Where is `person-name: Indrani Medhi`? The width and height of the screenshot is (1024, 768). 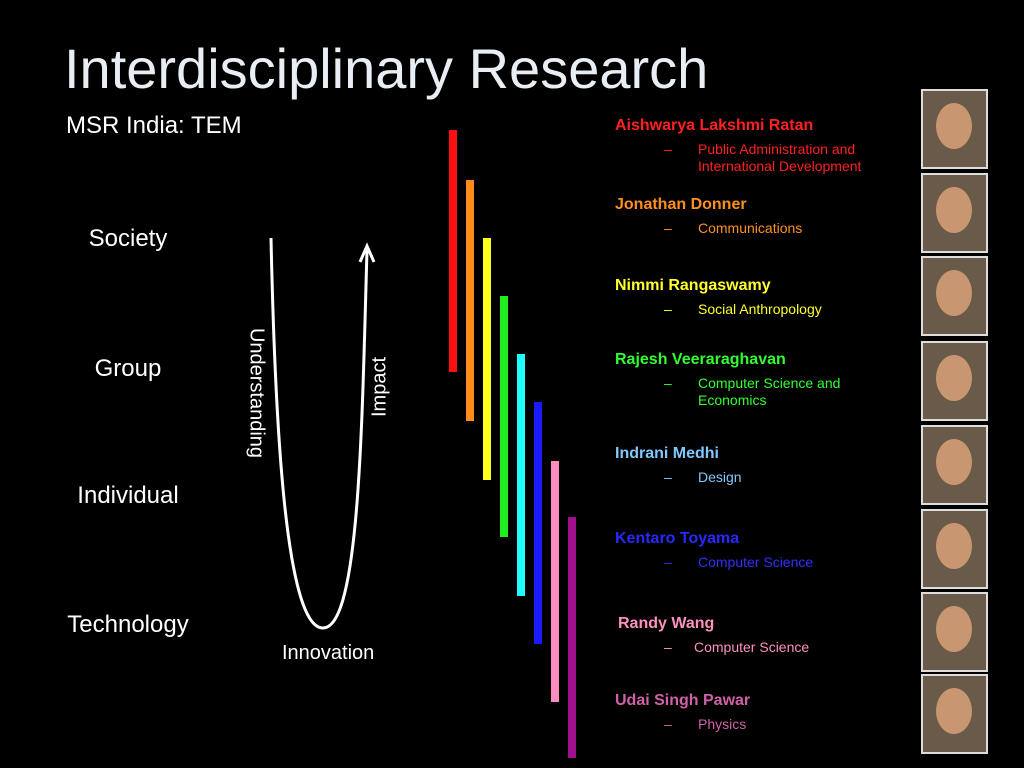 person-name: Indrani Medhi is located at coordinates (667, 453).